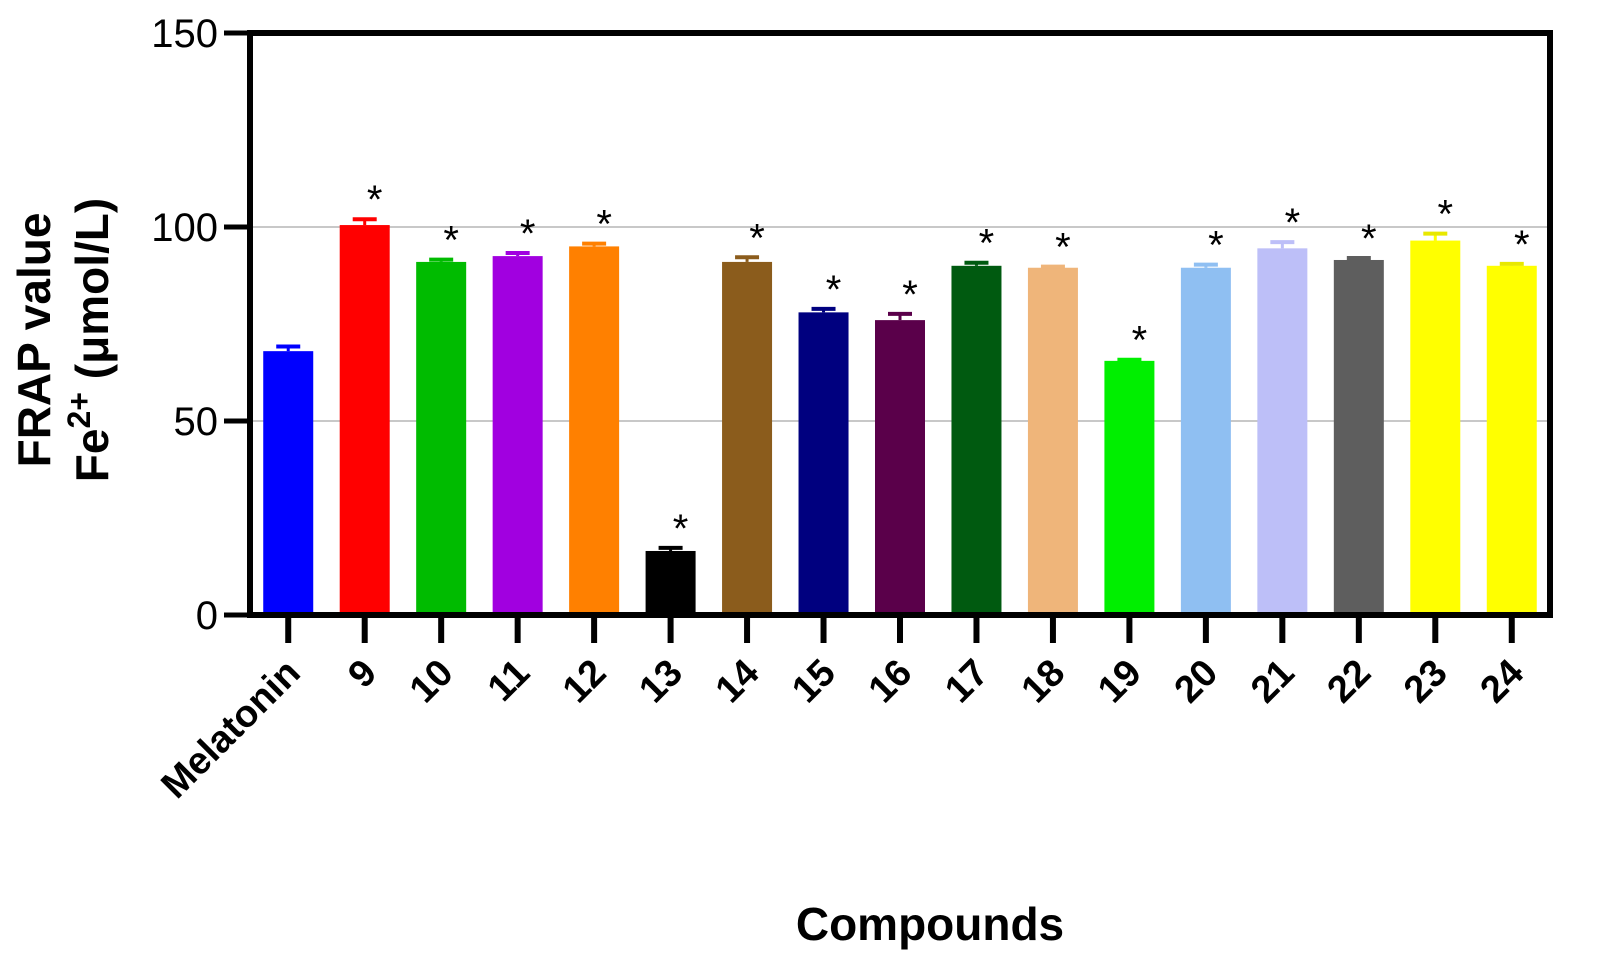 The height and width of the screenshot is (964, 1622). What do you see at coordinates (184, 34) in the screenshot?
I see `y-tick-label: 150` at bounding box center [184, 34].